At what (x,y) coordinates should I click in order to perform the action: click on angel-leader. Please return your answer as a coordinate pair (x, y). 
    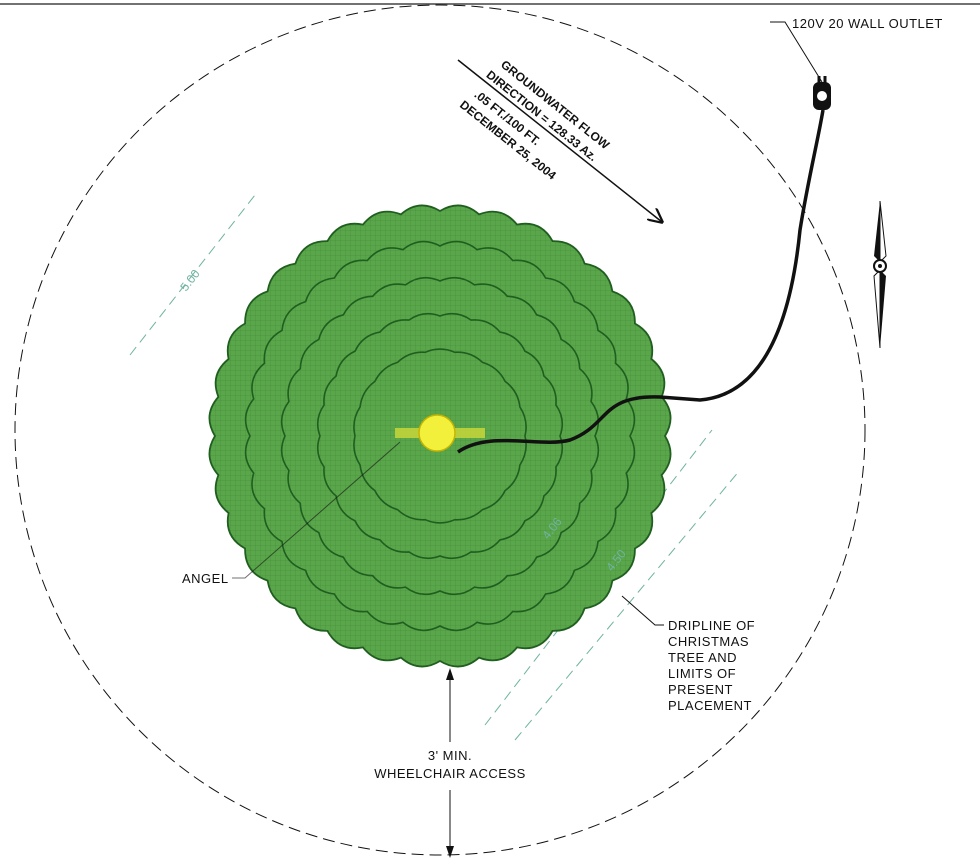
    Looking at the image, I should click on (316, 510).